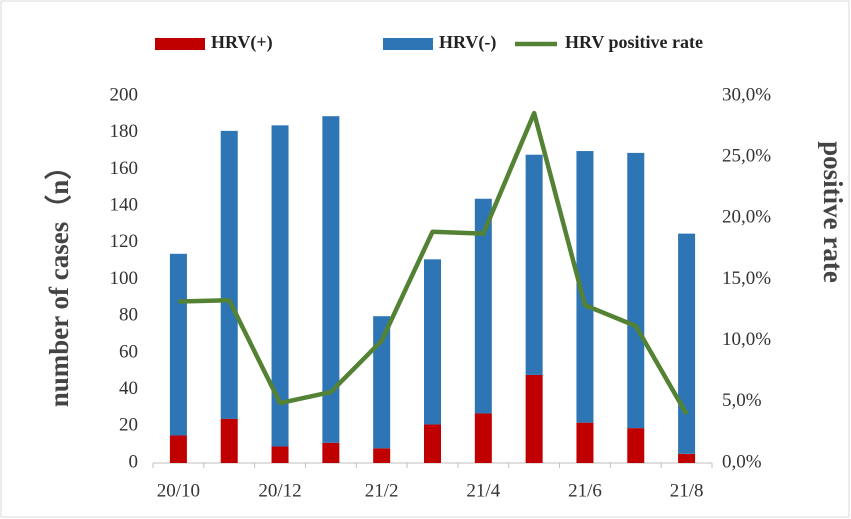 The image size is (851, 519). Describe the element at coordinates (833, 212) in the screenshot. I see `y2-axis-label: positive rate` at that location.